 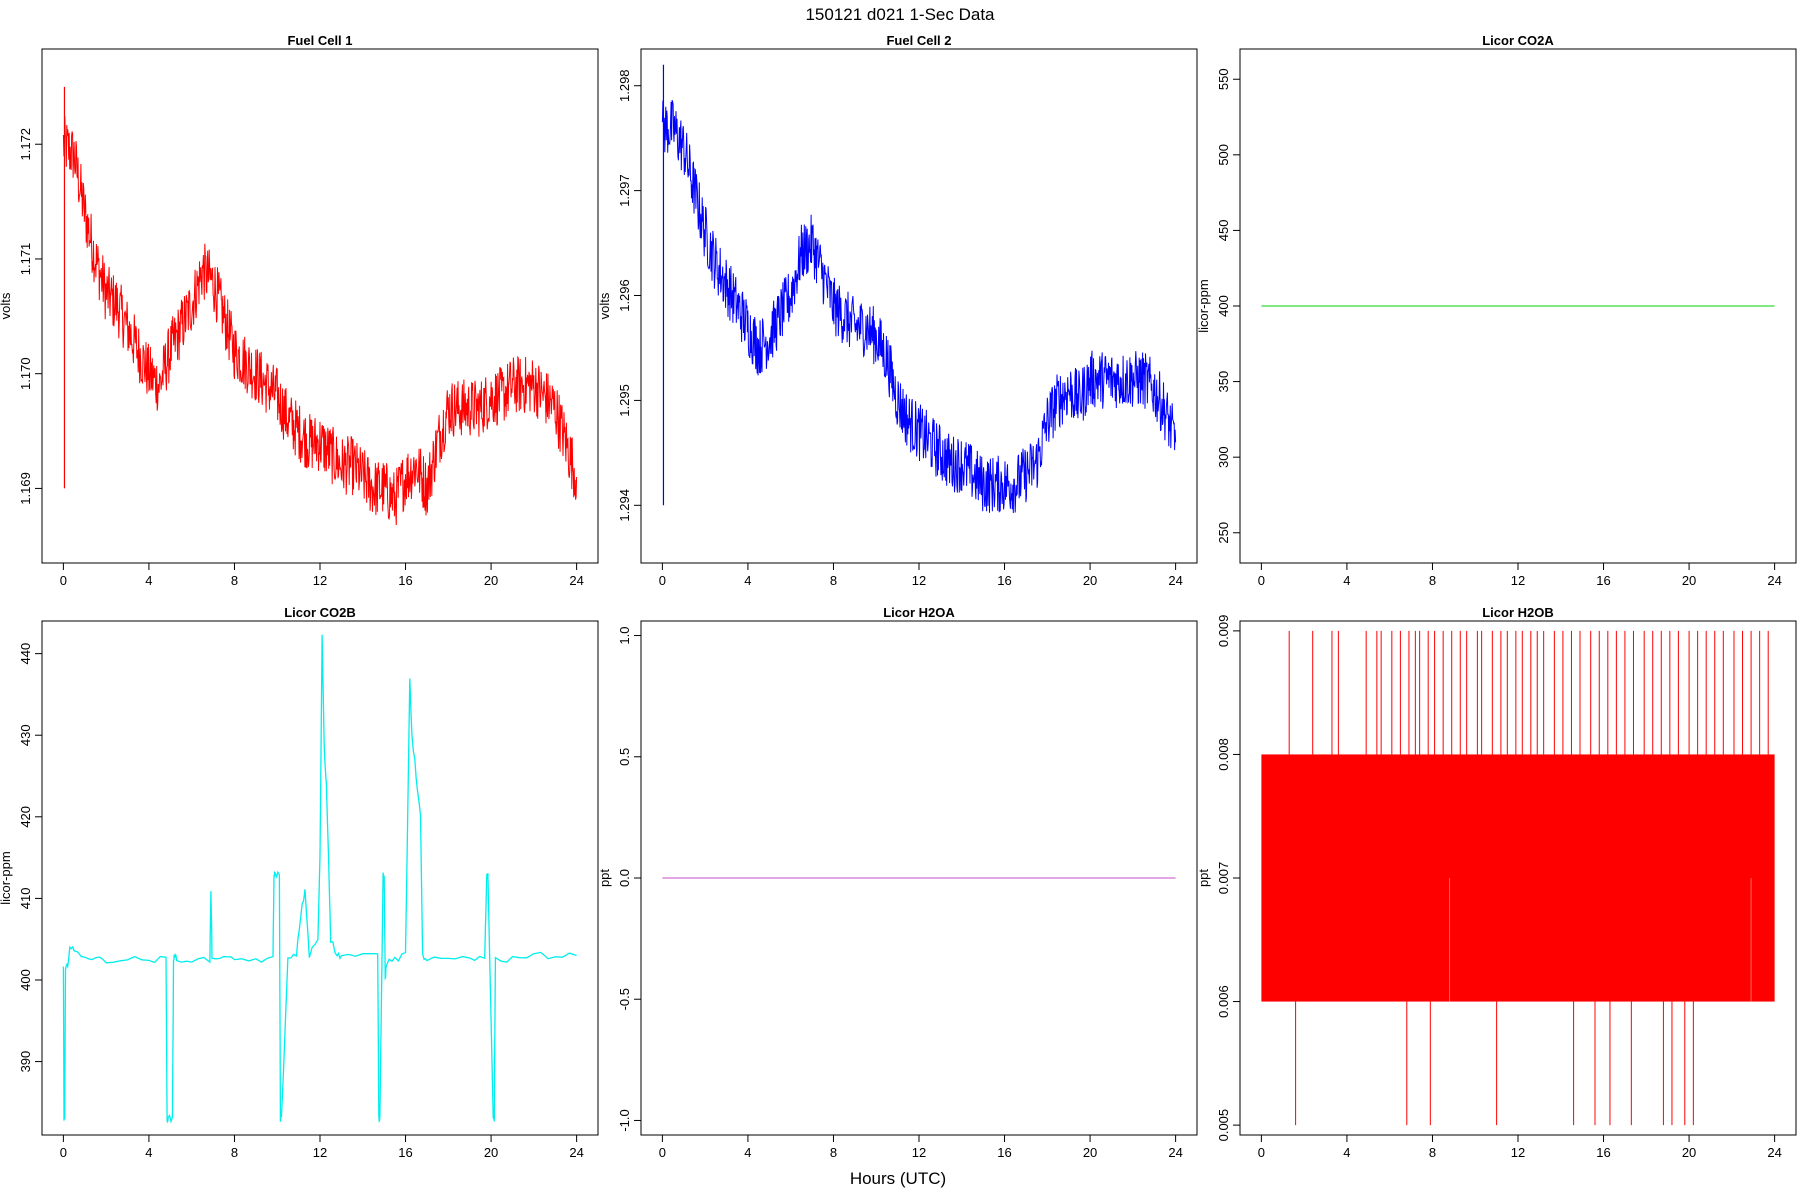 I want to click on y-tick-label: 1.295, so click(x=624, y=400).